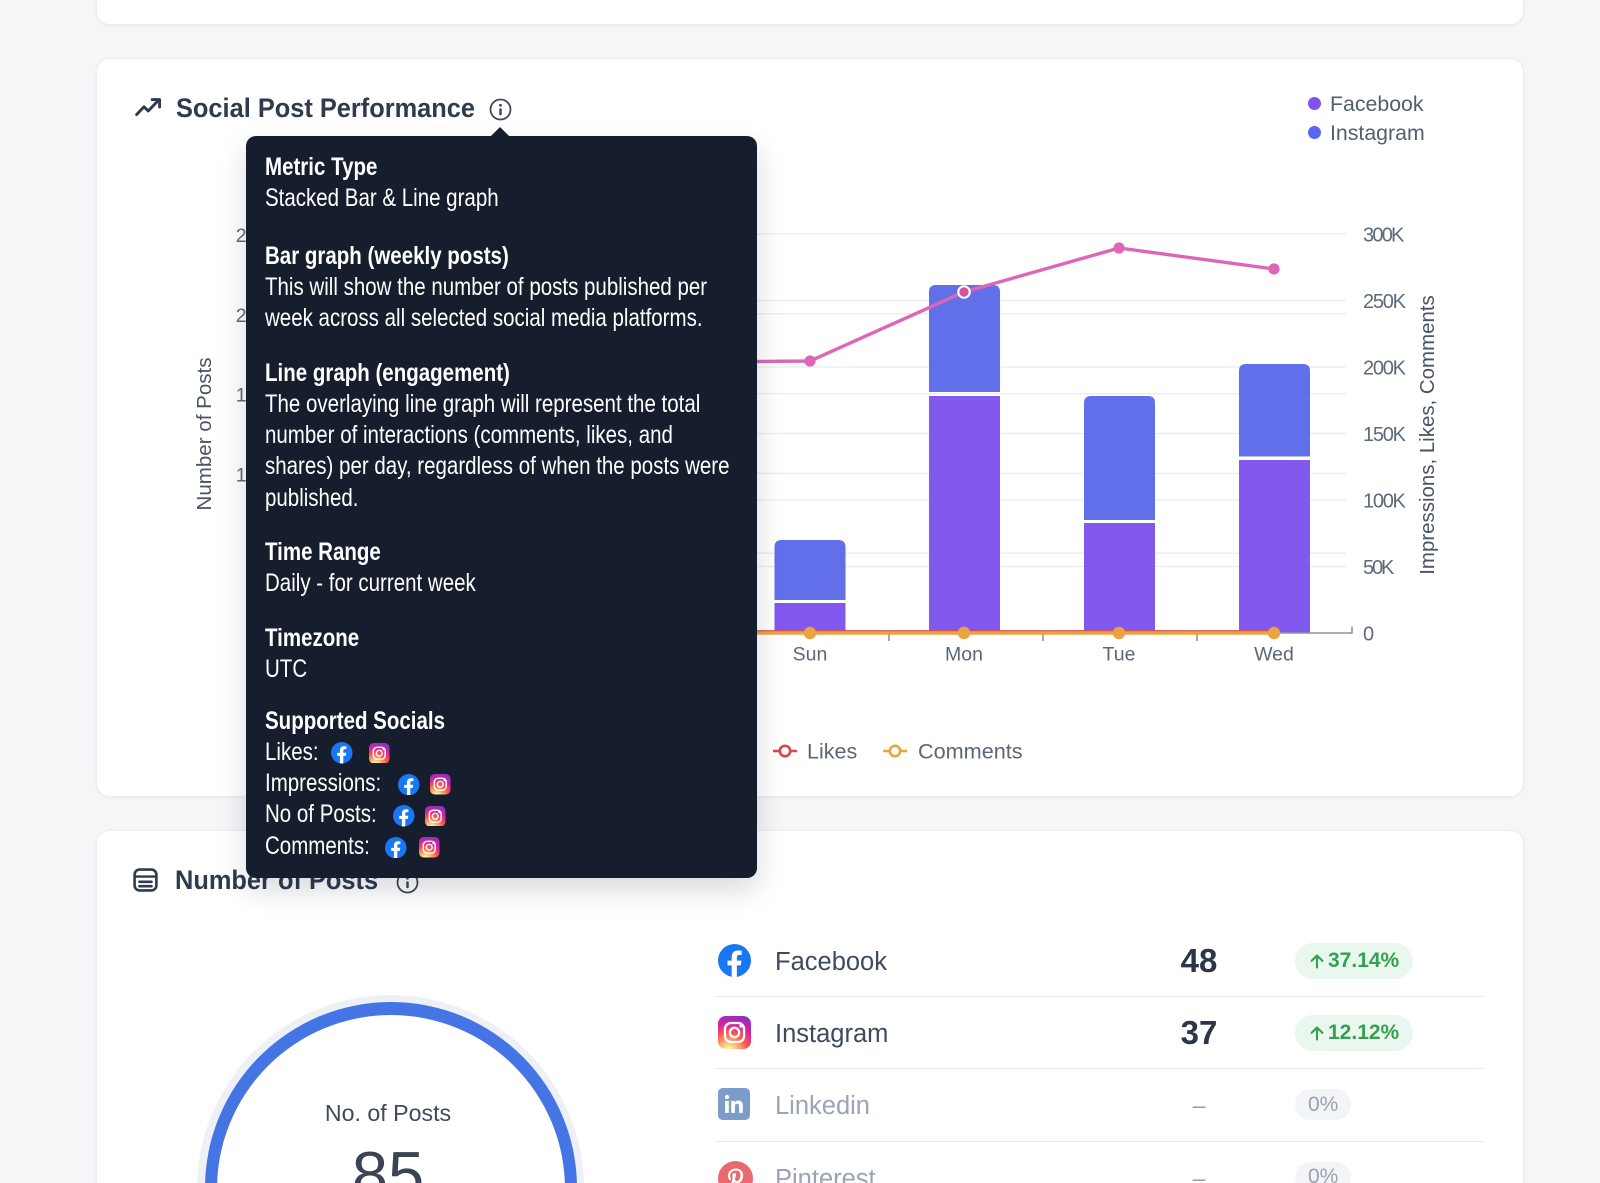 This screenshot has width=1600, height=1183. Describe the element at coordinates (1379, 568) in the screenshot. I see `svg-text: 50K` at that location.